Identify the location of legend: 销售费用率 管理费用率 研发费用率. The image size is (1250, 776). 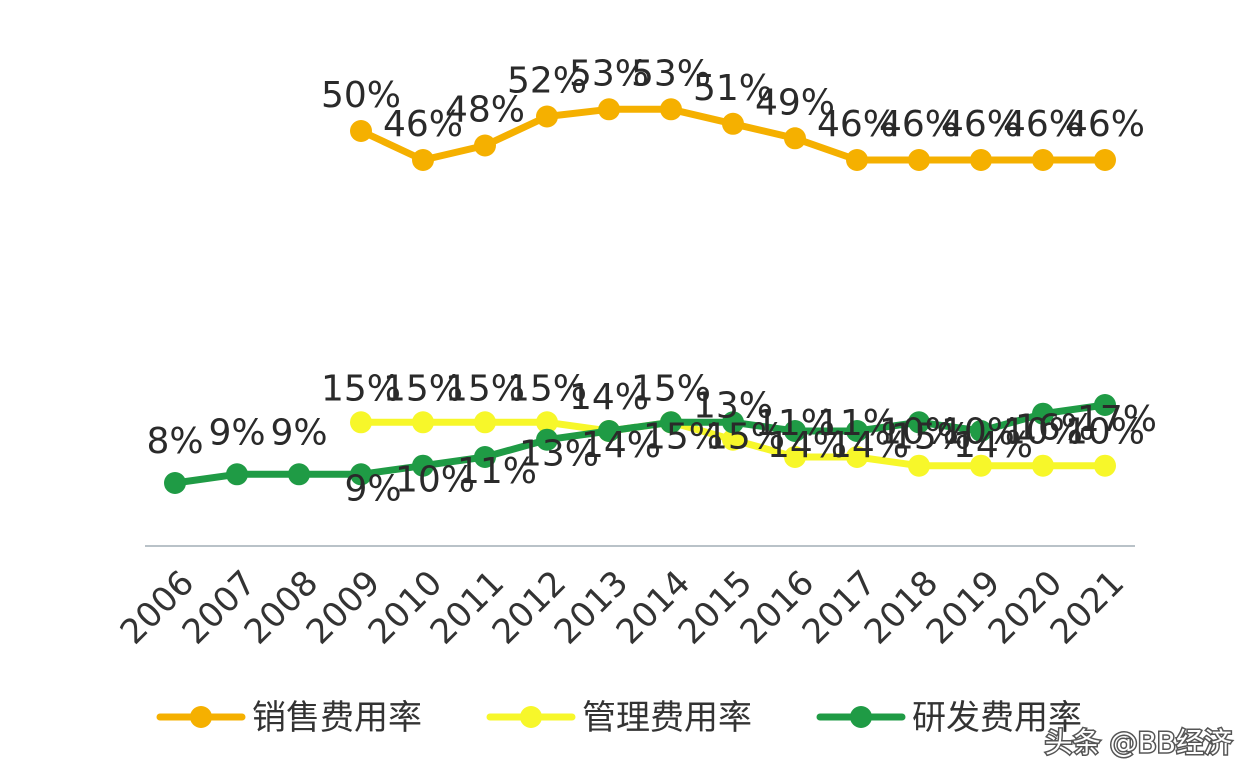
(619, 718).